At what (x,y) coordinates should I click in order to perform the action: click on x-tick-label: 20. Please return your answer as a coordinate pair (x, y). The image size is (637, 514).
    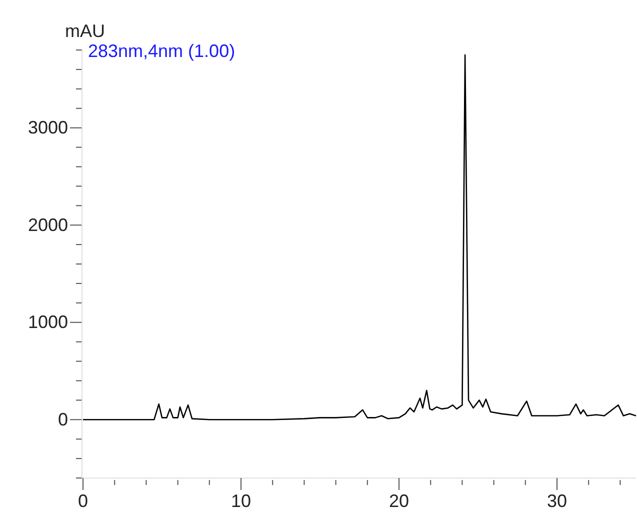
    Looking at the image, I should click on (399, 500).